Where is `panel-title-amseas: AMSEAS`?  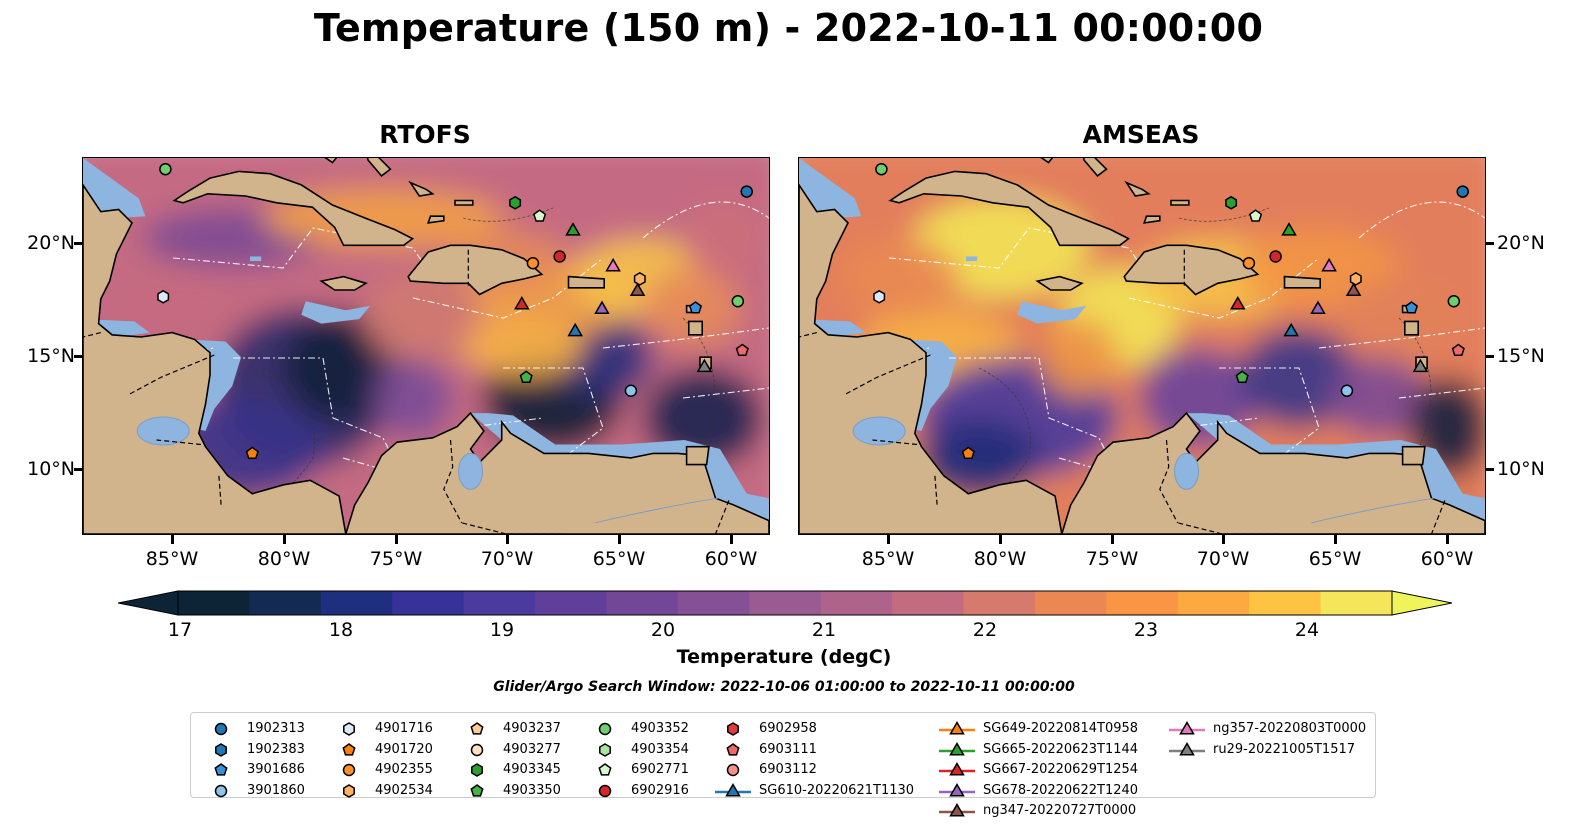
panel-title-amseas: AMSEAS is located at coordinates (1141, 134).